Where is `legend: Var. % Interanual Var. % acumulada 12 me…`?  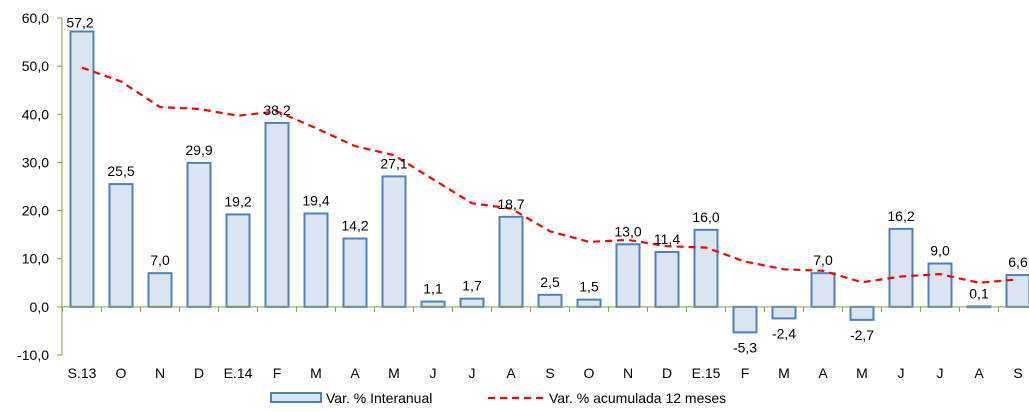
legend: Var. % Interanual Var. % acumulada 12 me… is located at coordinates (498, 398).